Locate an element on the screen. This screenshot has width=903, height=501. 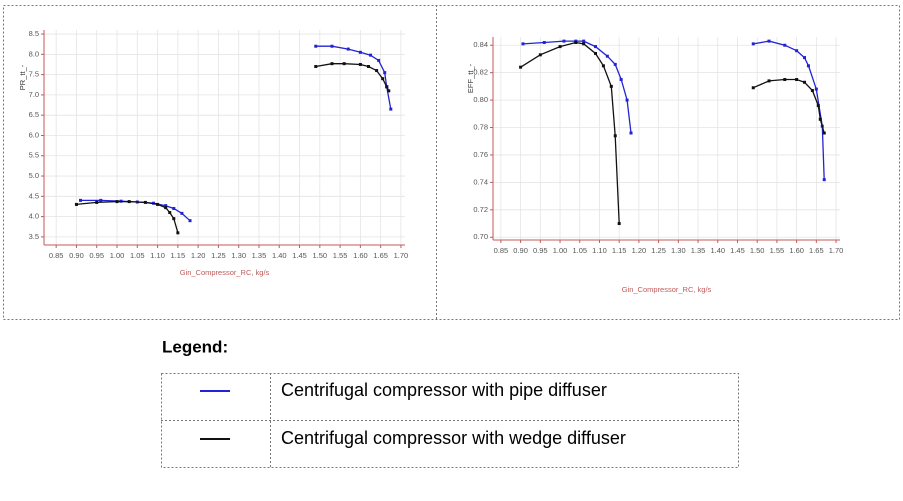
y-tick-label: 8.5 is located at coordinates (34, 33).